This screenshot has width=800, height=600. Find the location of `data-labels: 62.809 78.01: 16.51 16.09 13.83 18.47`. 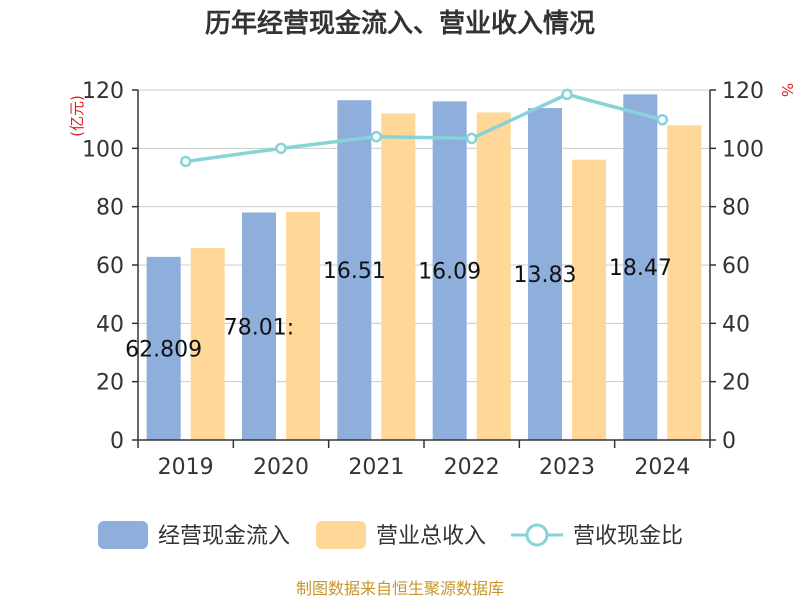

data-labels: 62.809 78.01: 16.51 16.09 13.83 18.47 is located at coordinates (398, 309).